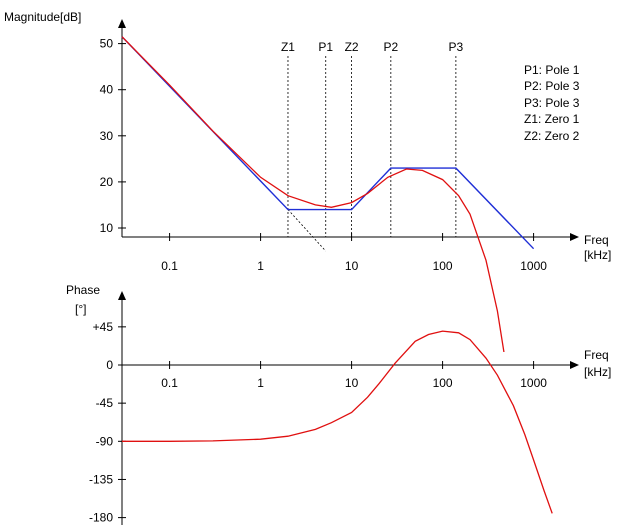 The width and height of the screenshot is (634, 531). What do you see at coordinates (260, 266) in the screenshot?
I see `magnitude-x-tick-label: 1` at bounding box center [260, 266].